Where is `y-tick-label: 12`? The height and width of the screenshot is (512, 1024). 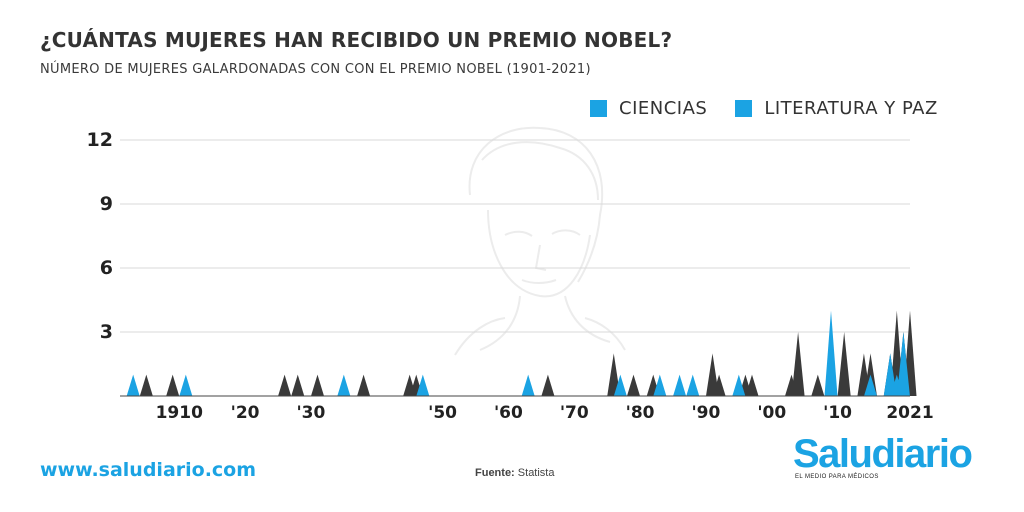 y-tick-label: 12 is located at coordinates (100, 140).